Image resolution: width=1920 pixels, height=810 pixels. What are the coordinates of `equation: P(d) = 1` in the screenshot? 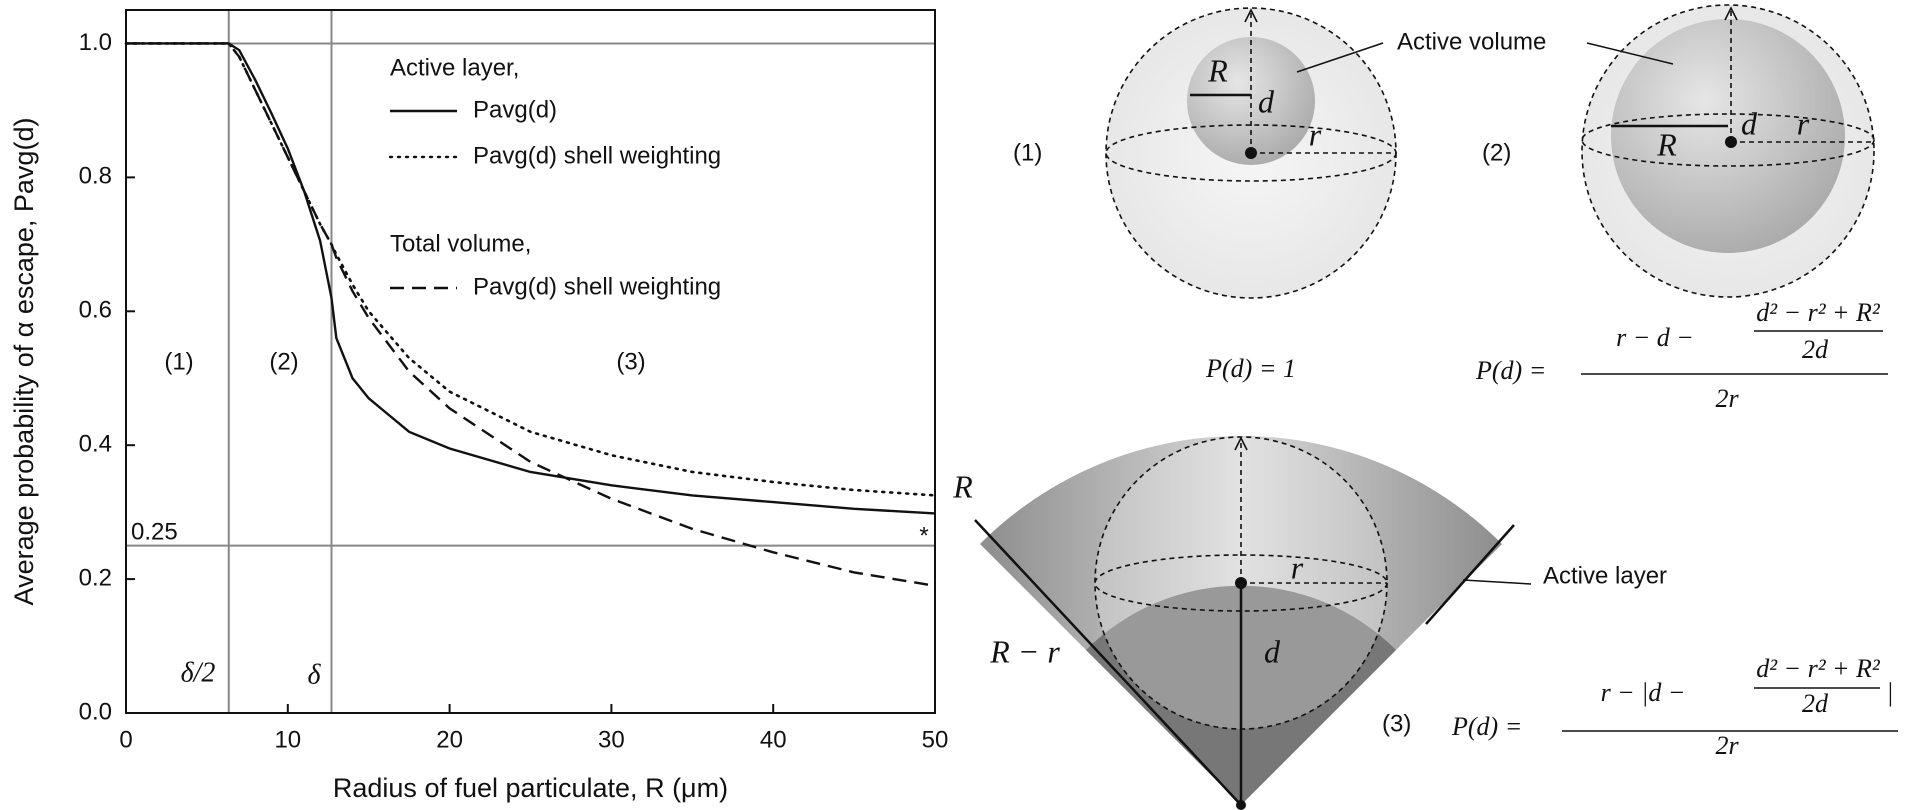 It's located at (1250, 368).